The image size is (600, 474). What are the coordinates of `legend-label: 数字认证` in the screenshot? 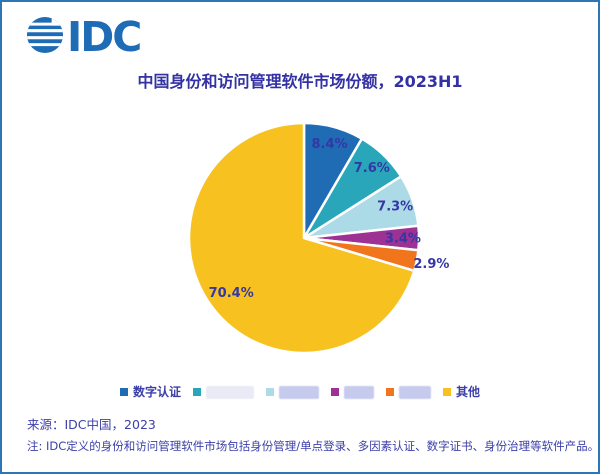 It's located at (156, 392).